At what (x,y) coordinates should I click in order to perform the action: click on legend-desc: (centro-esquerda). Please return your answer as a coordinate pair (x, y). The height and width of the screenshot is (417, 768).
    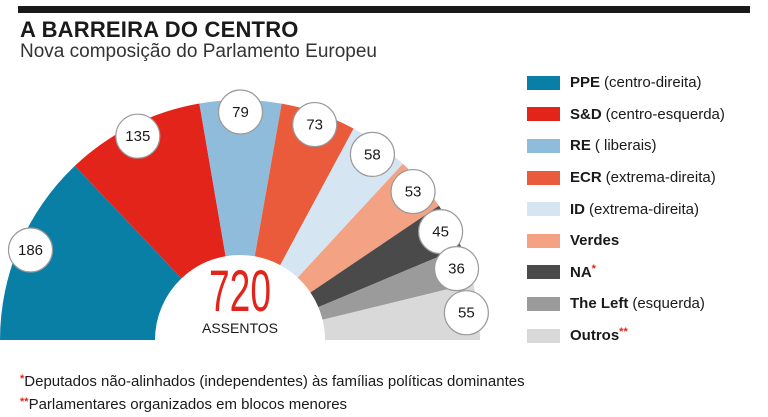
    Looking at the image, I should click on (665, 114).